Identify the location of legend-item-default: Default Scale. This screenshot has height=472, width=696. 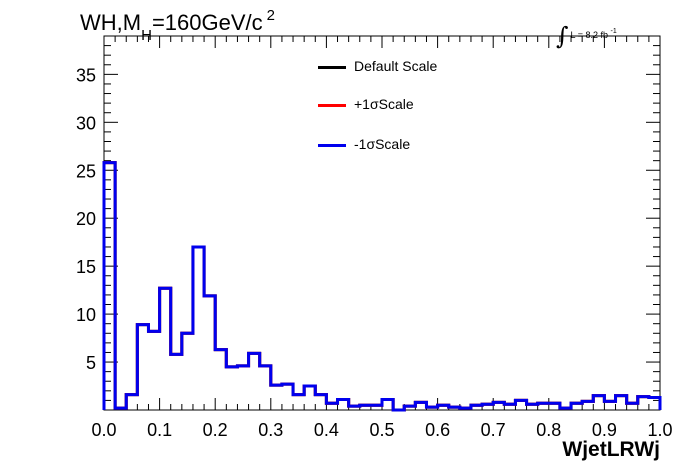
(408, 67).